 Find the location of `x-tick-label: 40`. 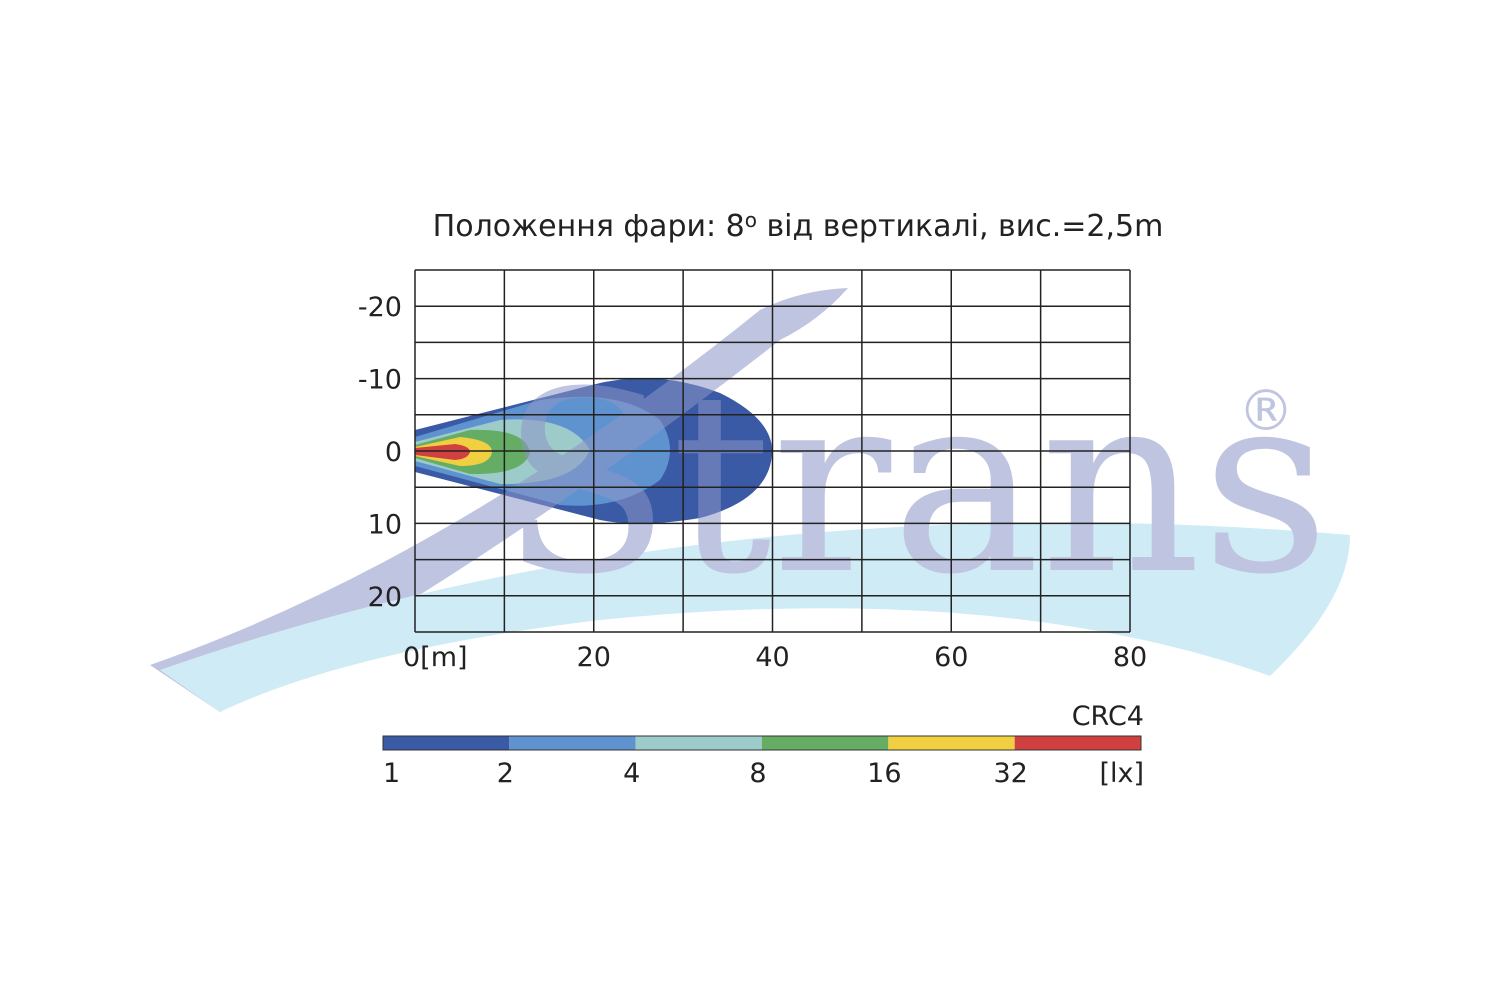

x-tick-label: 40 is located at coordinates (772, 657).